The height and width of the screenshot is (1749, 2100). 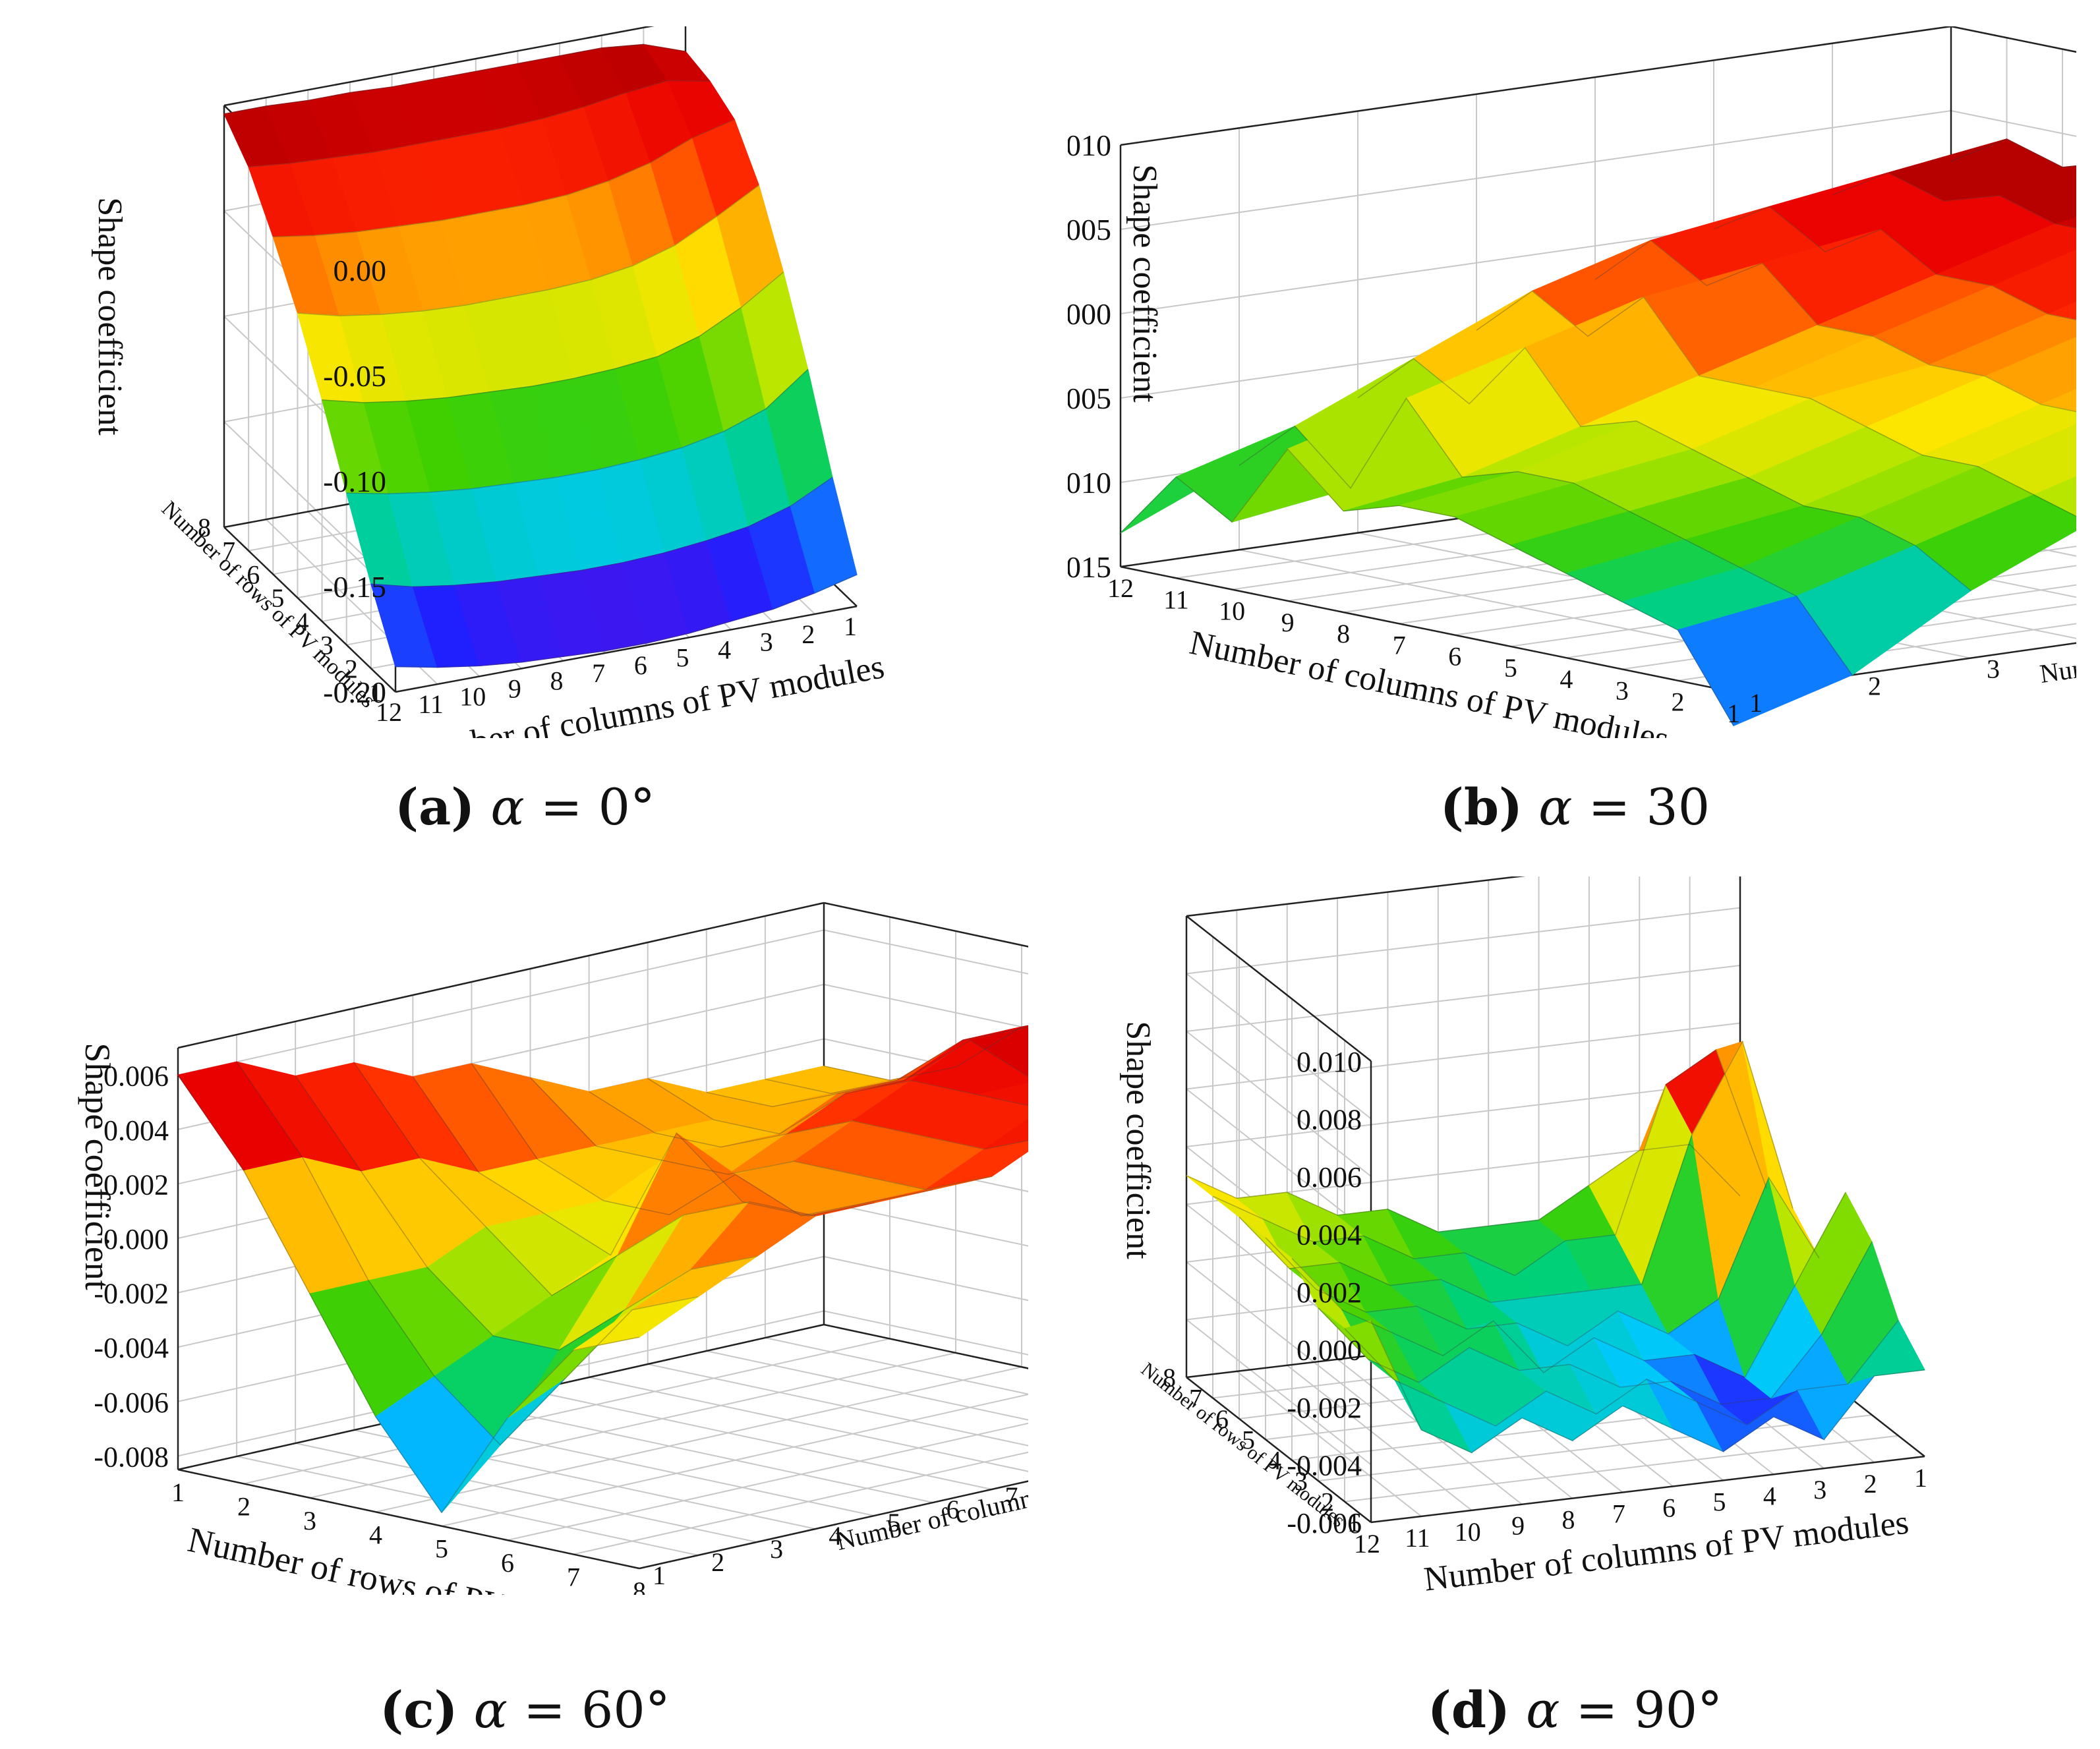 What do you see at coordinates (659, 1575) in the screenshot?
I see `y-tick-label: 1` at bounding box center [659, 1575].